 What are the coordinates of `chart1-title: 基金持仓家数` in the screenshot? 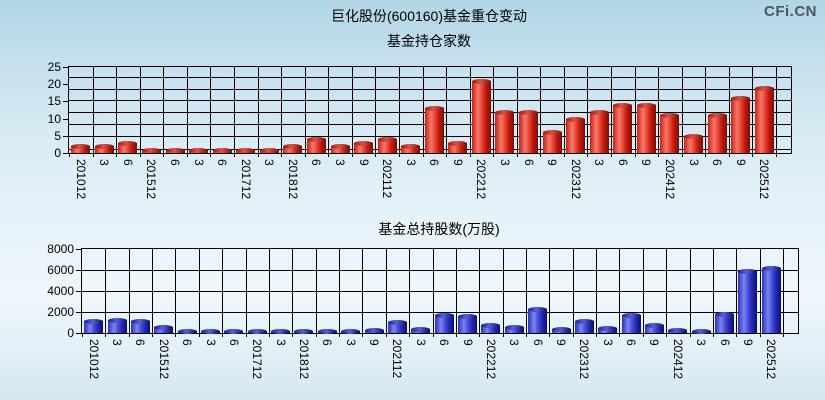 It's located at (429, 41).